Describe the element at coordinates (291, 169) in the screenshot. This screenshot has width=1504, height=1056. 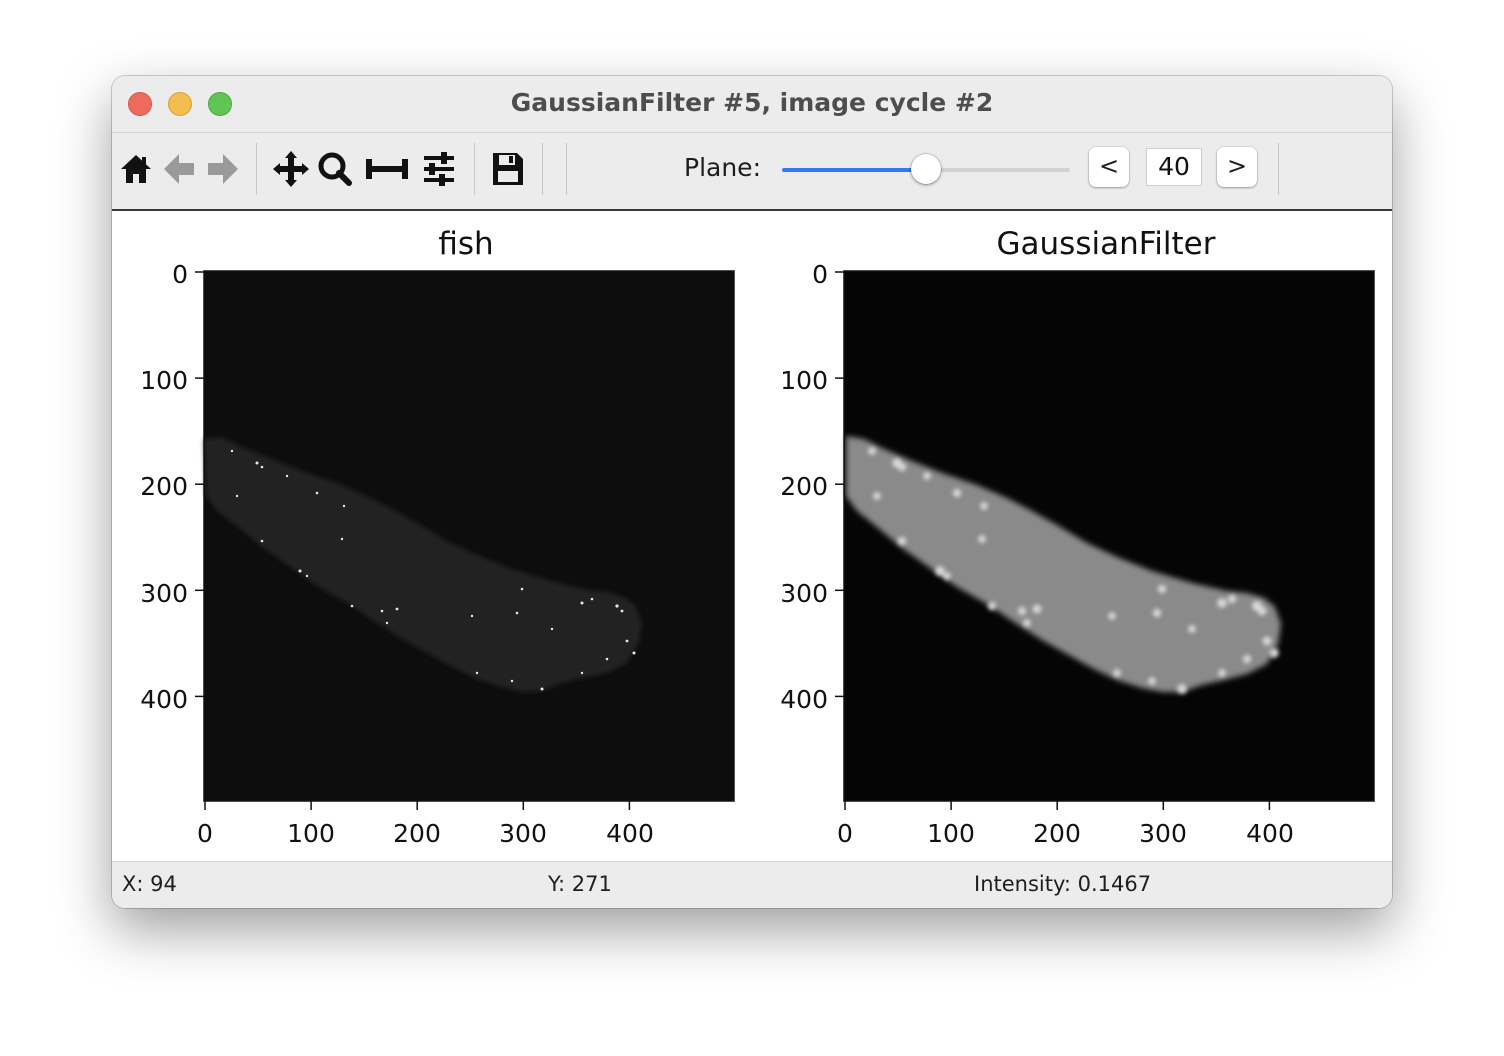
I see `pan-icon` at that location.